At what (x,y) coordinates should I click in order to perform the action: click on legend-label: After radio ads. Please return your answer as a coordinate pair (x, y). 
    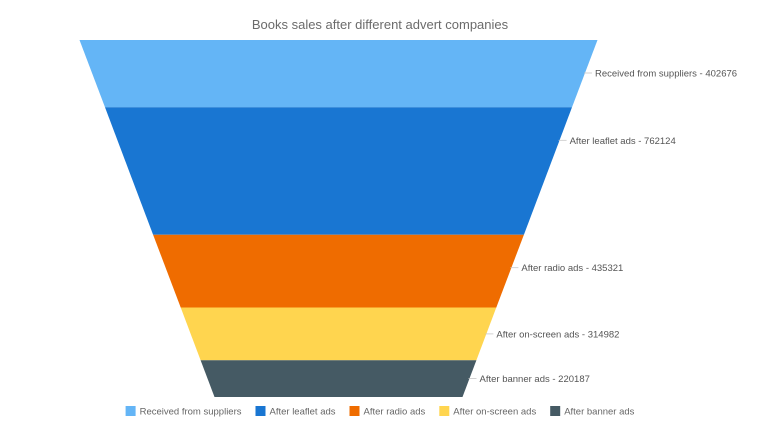
    Looking at the image, I should click on (395, 412).